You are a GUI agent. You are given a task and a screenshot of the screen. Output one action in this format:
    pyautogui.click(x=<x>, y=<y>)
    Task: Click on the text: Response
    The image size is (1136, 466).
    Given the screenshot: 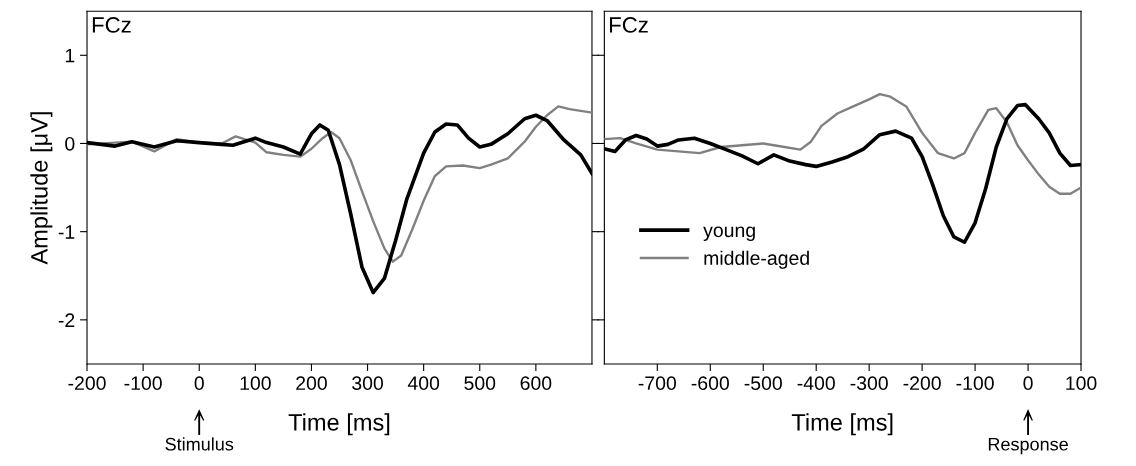 What is the action you would take?
    pyautogui.click(x=1028, y=446)
    